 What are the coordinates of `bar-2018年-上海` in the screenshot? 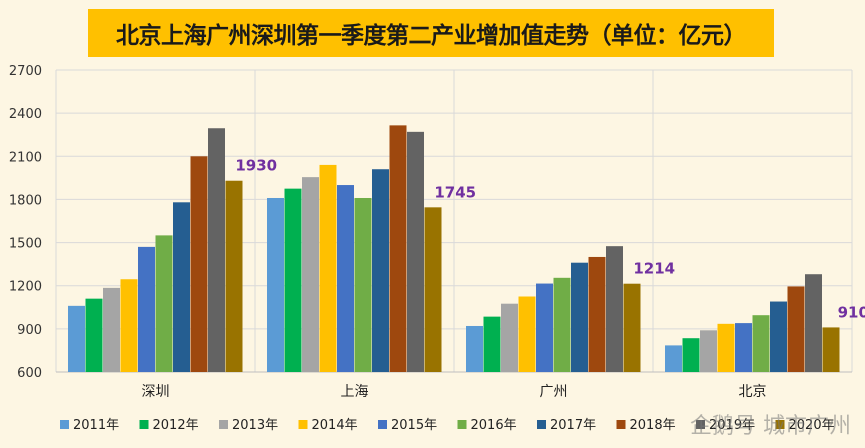 It's located at (398, 248).